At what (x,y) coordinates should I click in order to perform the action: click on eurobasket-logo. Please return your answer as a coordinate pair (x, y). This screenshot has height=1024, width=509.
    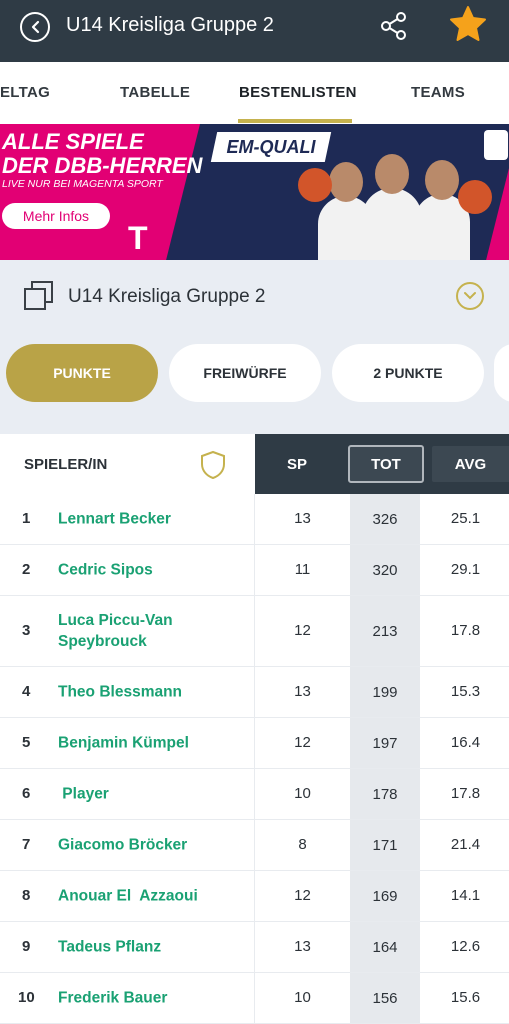
    Looking at the image, I should click on (496, 145).